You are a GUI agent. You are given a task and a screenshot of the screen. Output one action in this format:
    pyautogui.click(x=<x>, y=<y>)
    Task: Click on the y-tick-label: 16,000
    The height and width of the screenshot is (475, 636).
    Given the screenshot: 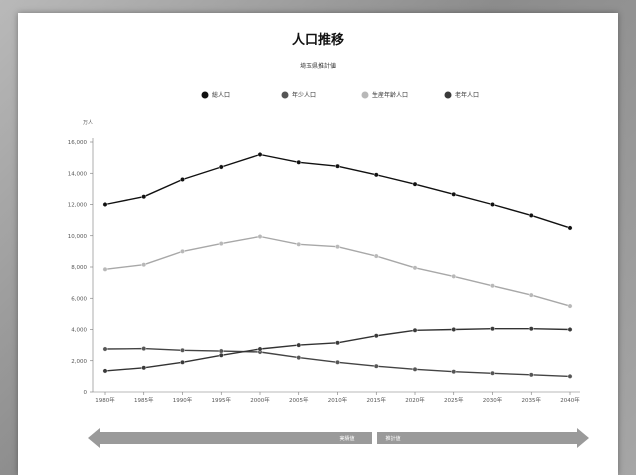 What is the action you would take?
    pyautogui.click(x=78, y=143)
    